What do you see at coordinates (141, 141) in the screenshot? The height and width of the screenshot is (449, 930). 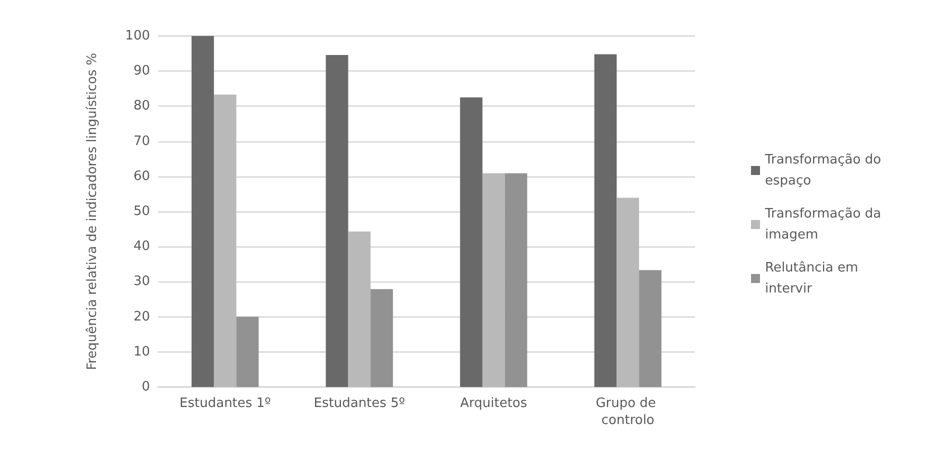 I see `y-tick-label: 70` at bounding box center [141, 141].